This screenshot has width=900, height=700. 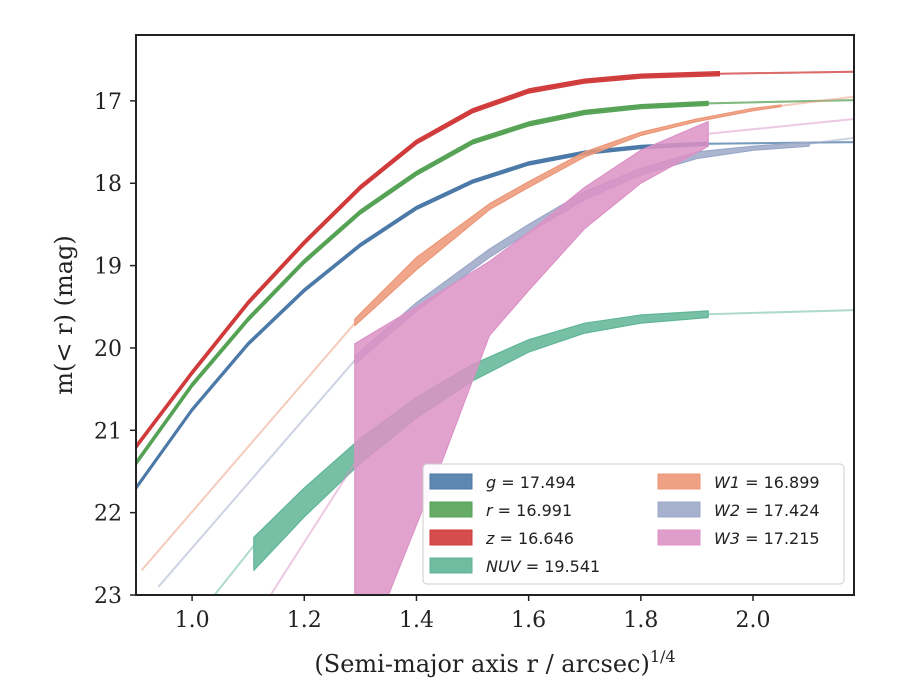 I want to click on series-w1-extrap-lower, so click(x=248, y=446).